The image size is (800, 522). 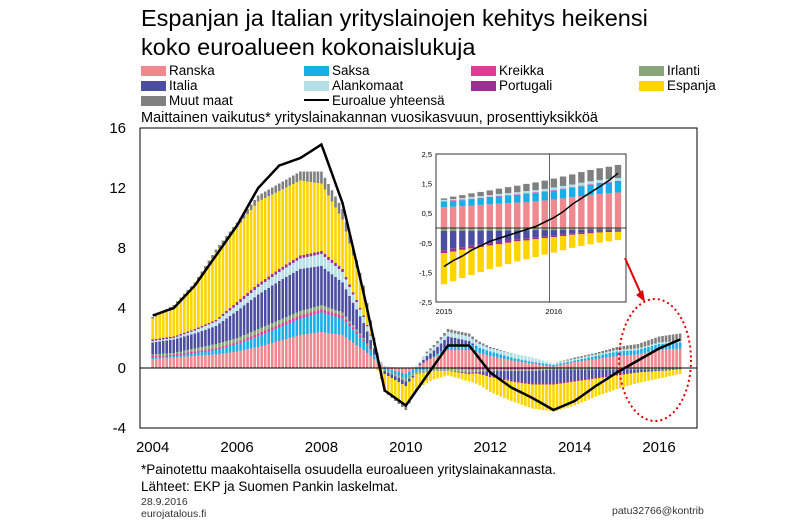 What do you see at coordinates (489, 201) in the screenshot?
I see `inset-bar-saksa` at bounding box center [489, 201].